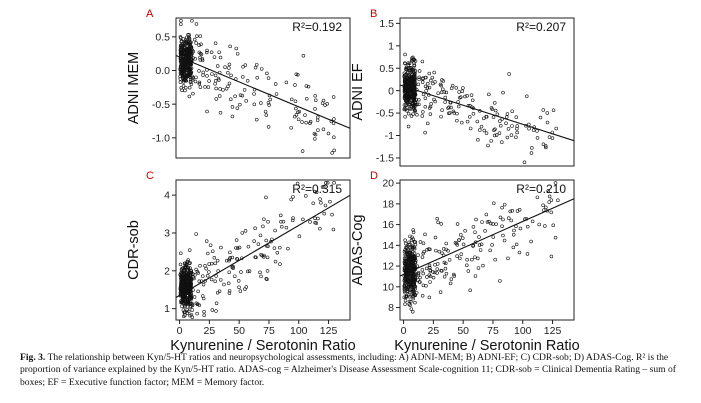 The height and width of the screenshot is (403, 701). Describe the element at coordinates (463, 331) in the screenshot. I see `x-tick-label: 50` at that location.